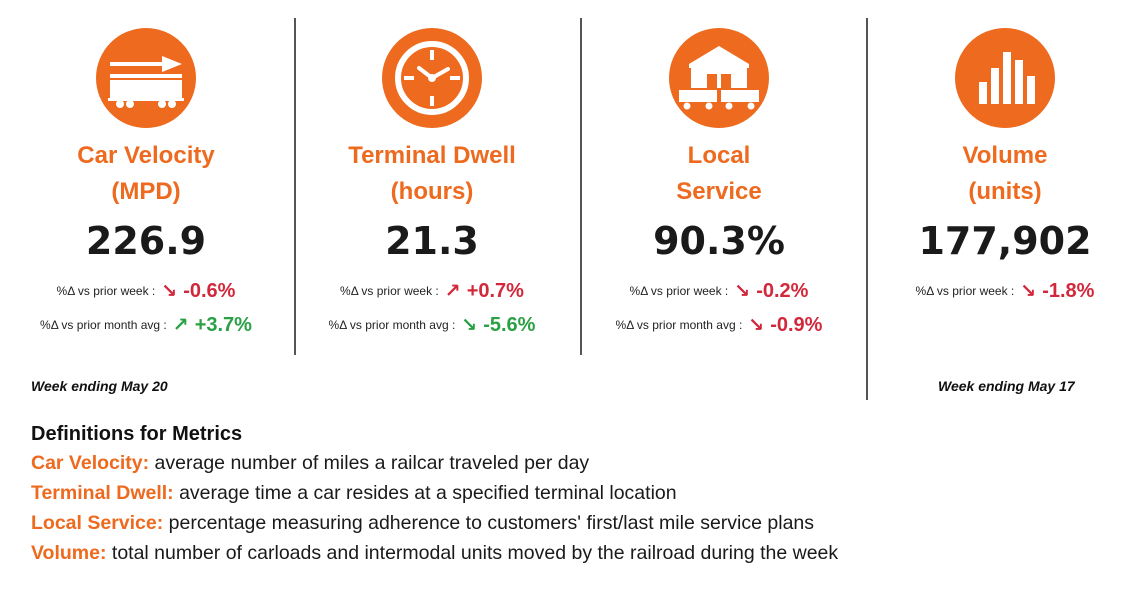  I want to click on definition-term: Car Velocity:, so click(90, 463).